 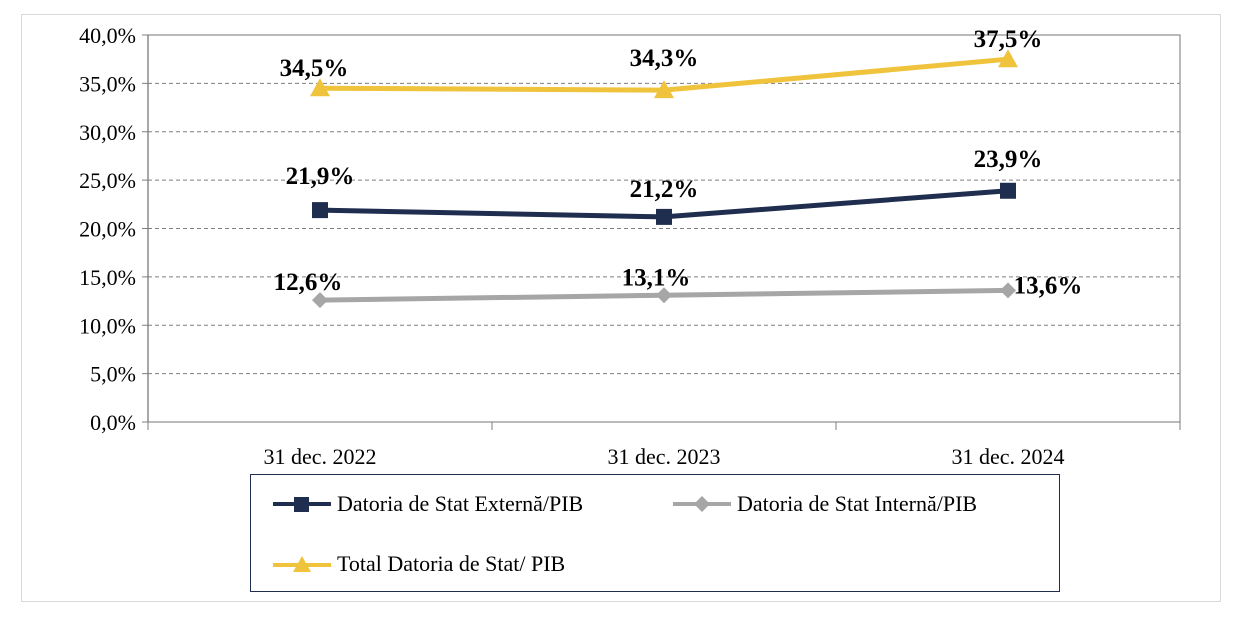 I want to click on data-label: 12,6%, so click(x=308, y=282).